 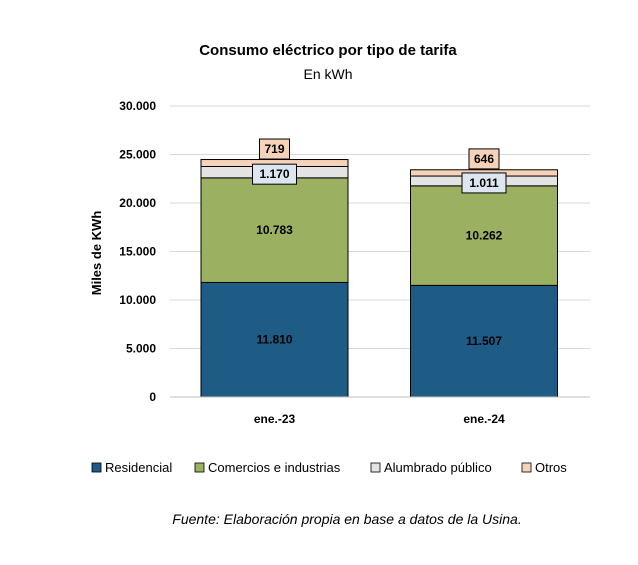 I want to click on data-label: 10.262, so click(x=484, y=236).